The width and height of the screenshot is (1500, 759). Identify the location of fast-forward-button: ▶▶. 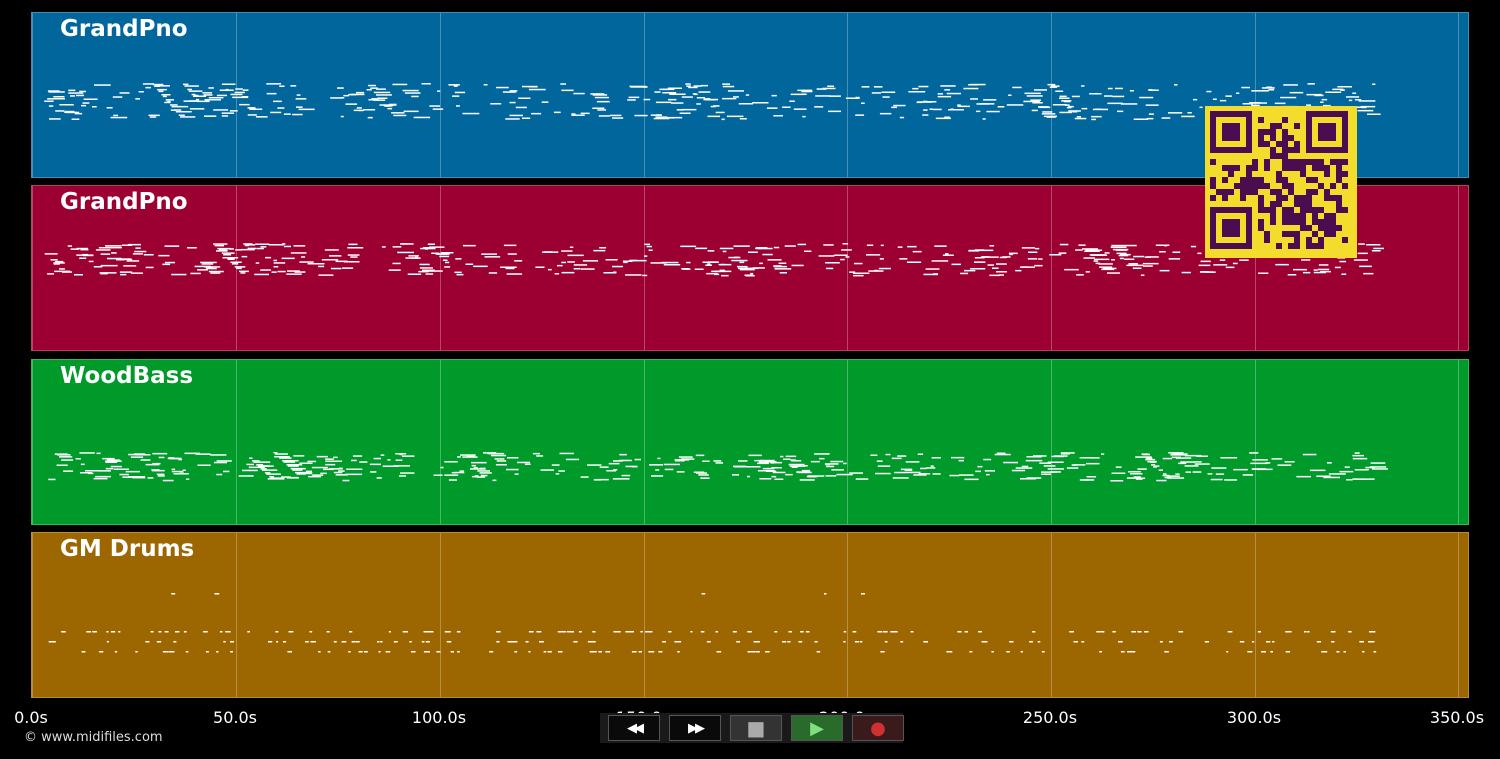
(695, 728).